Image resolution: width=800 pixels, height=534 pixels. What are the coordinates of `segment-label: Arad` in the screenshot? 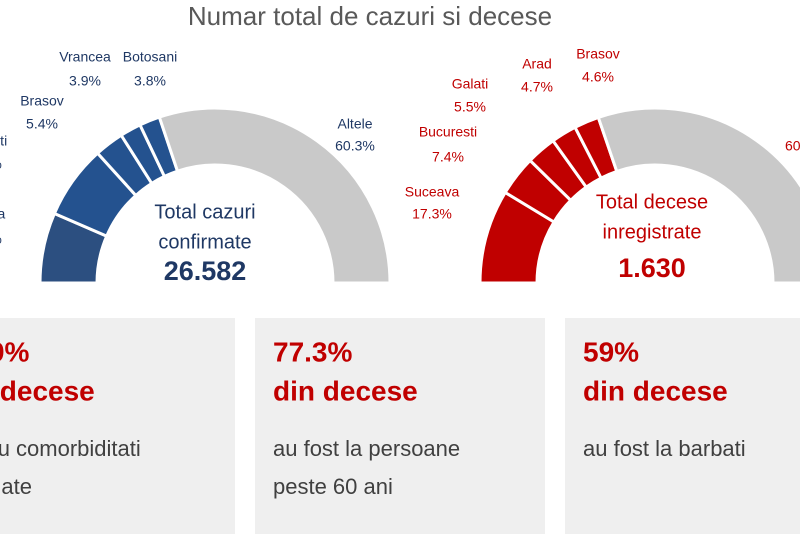 It's located at (537, 64).